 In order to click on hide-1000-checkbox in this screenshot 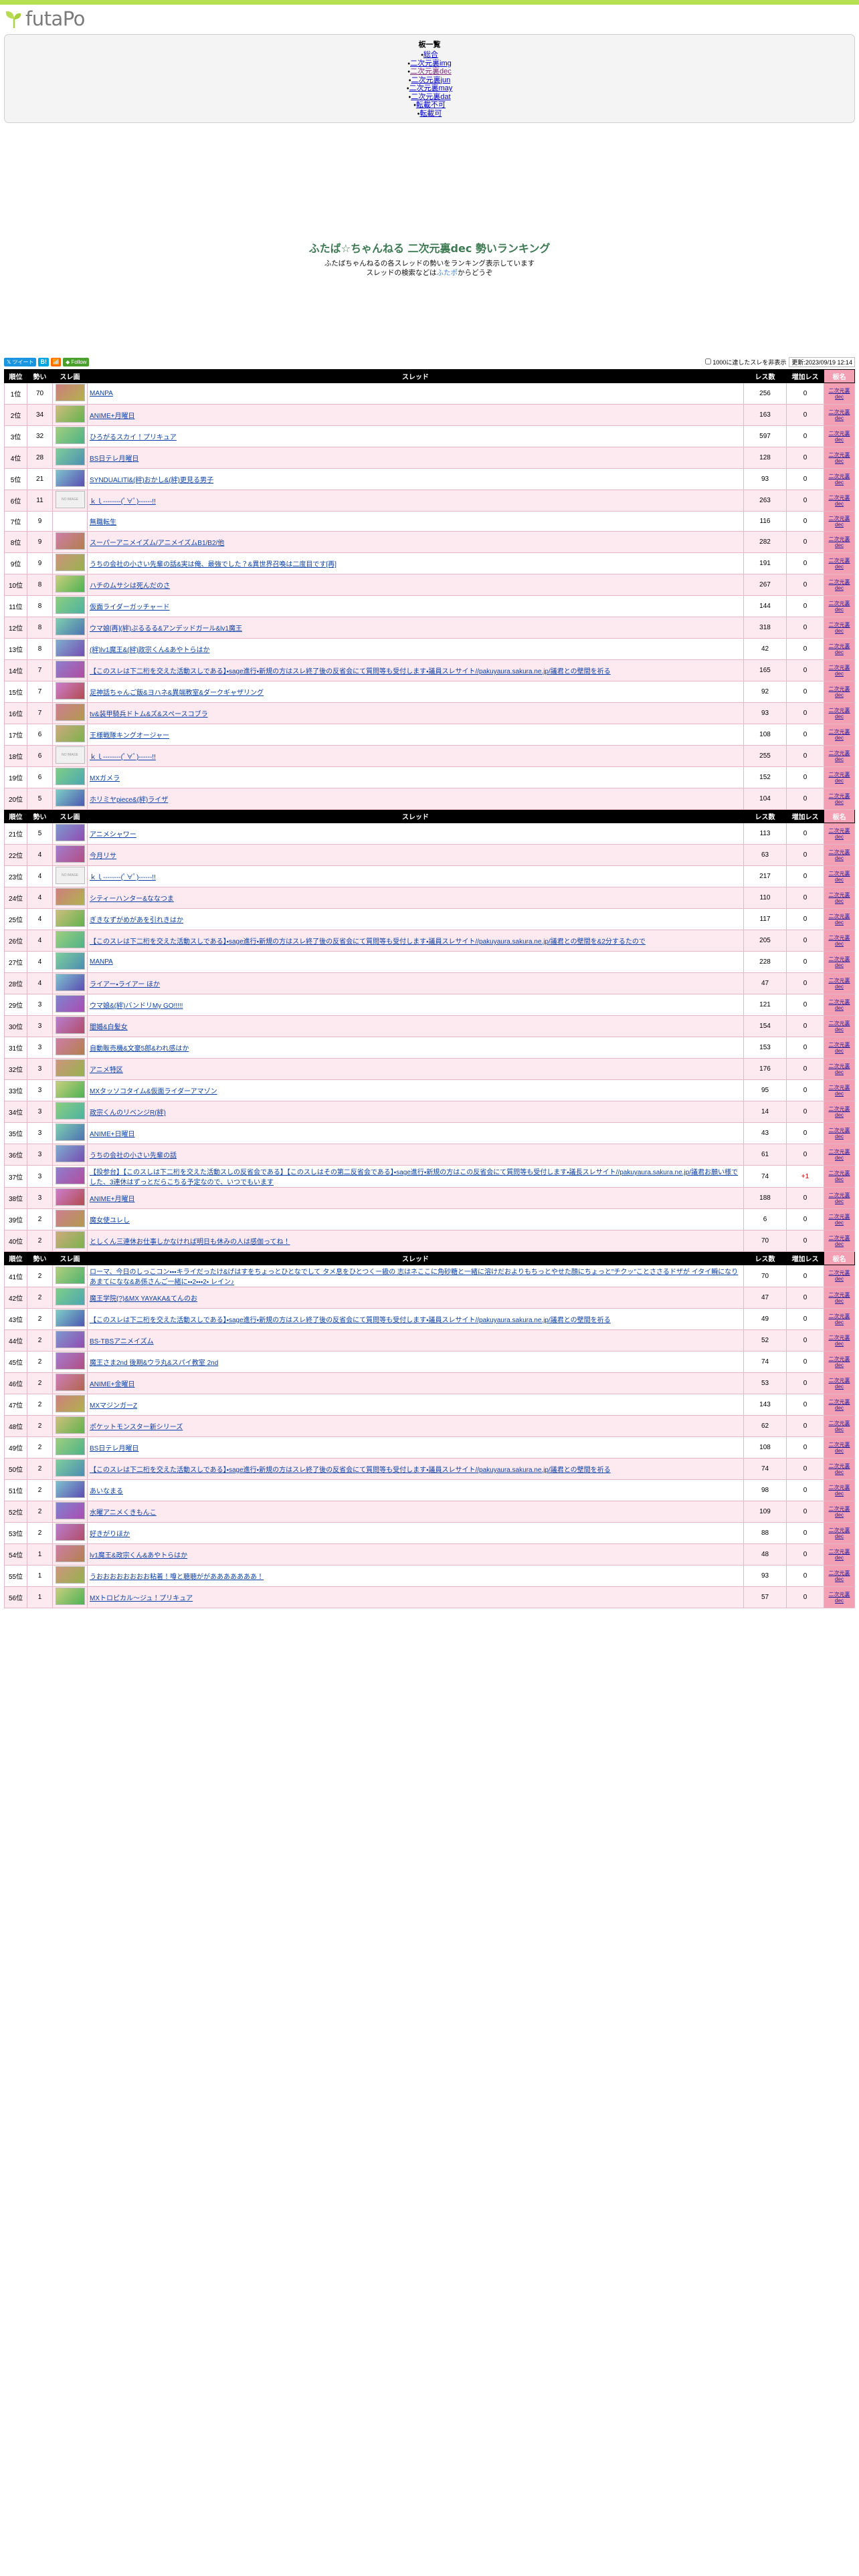, I will do `click(708, 361)`.